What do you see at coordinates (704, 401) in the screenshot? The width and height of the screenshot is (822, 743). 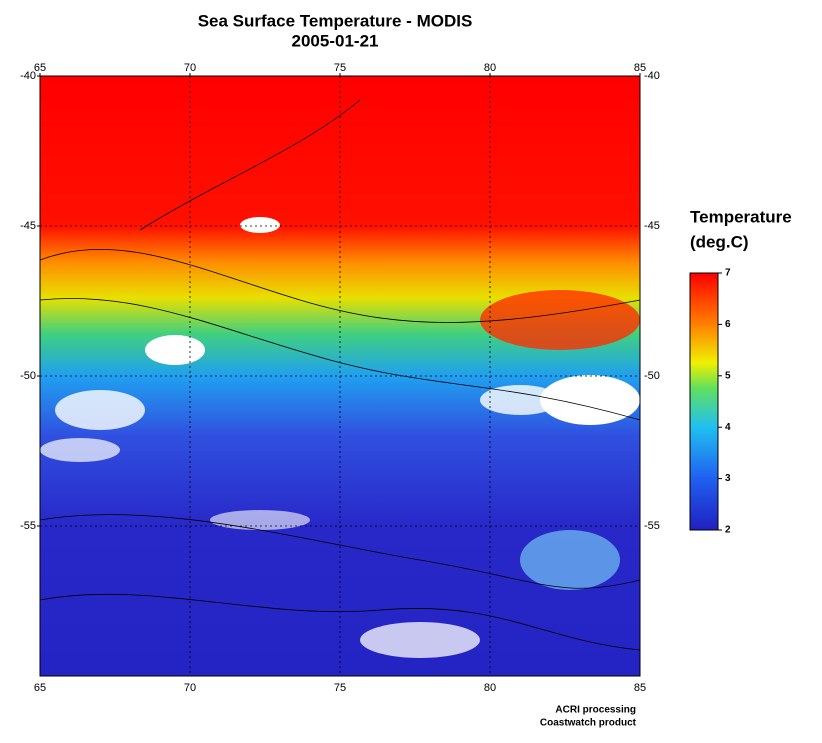 I see `colorbar` at bounding box center [704, 401].